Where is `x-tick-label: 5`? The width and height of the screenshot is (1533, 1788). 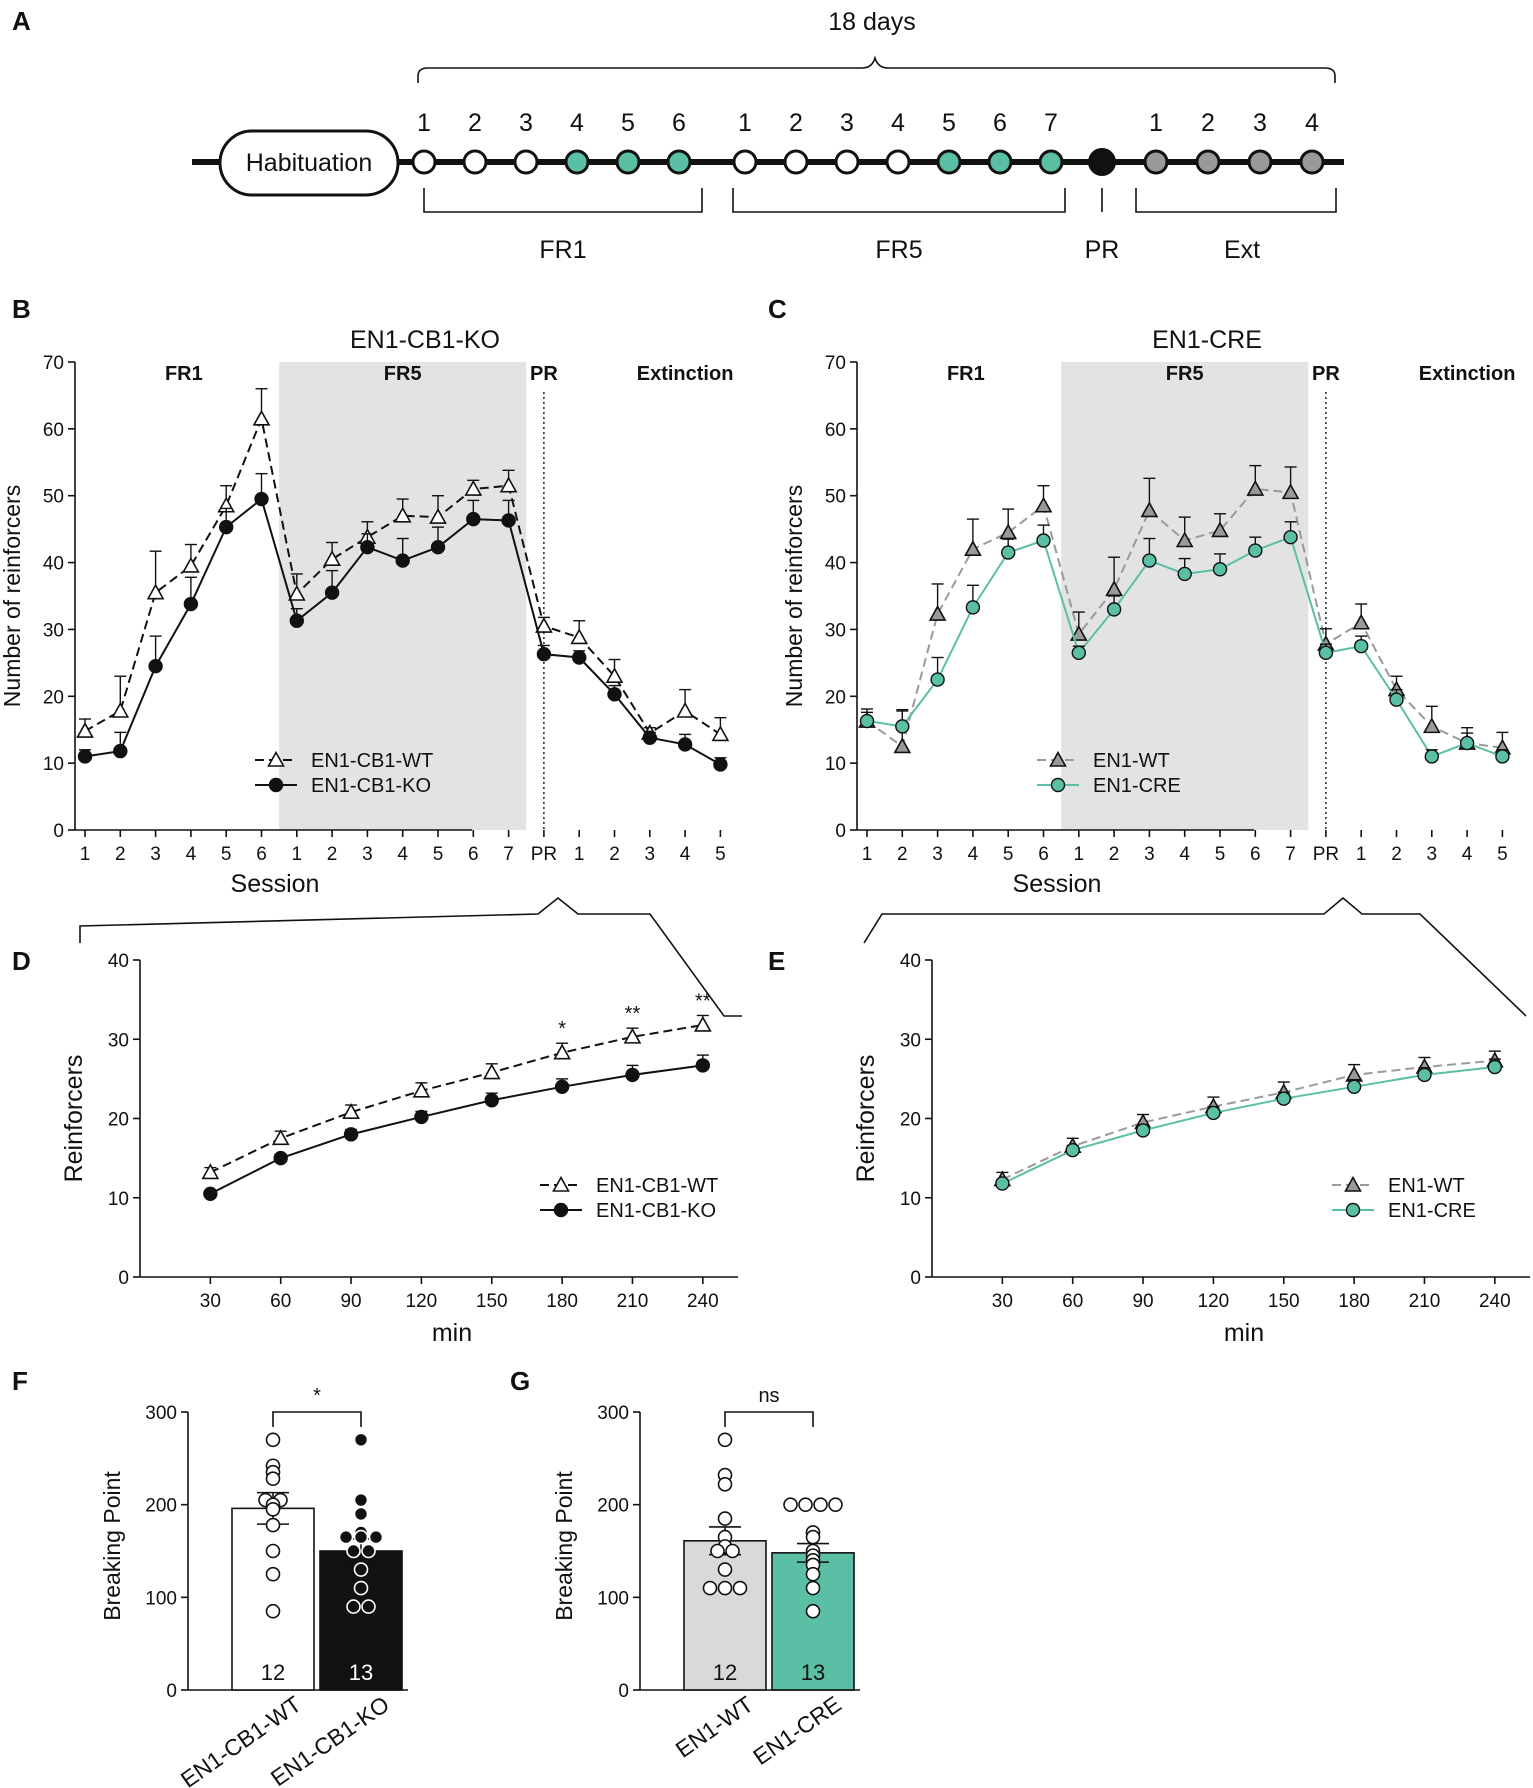 x-tick-label: 5 is located at coordinates (720, 854).